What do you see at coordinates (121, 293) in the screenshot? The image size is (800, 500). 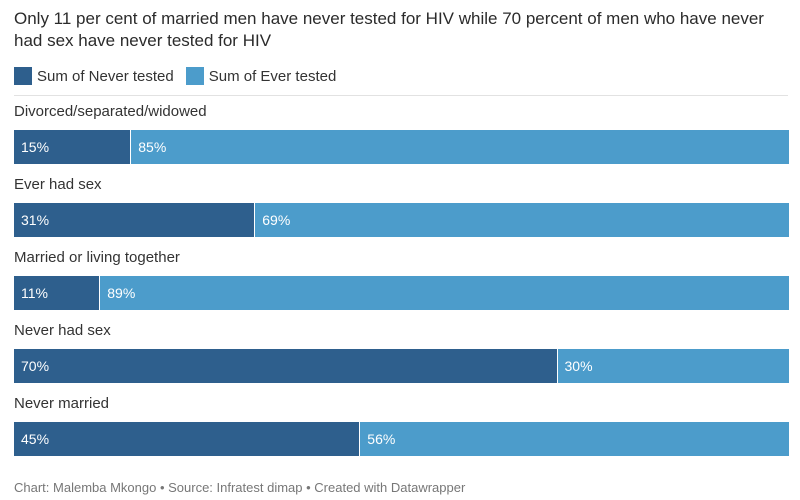 I see `data-label: 89%` at bounding box center [121, 293].